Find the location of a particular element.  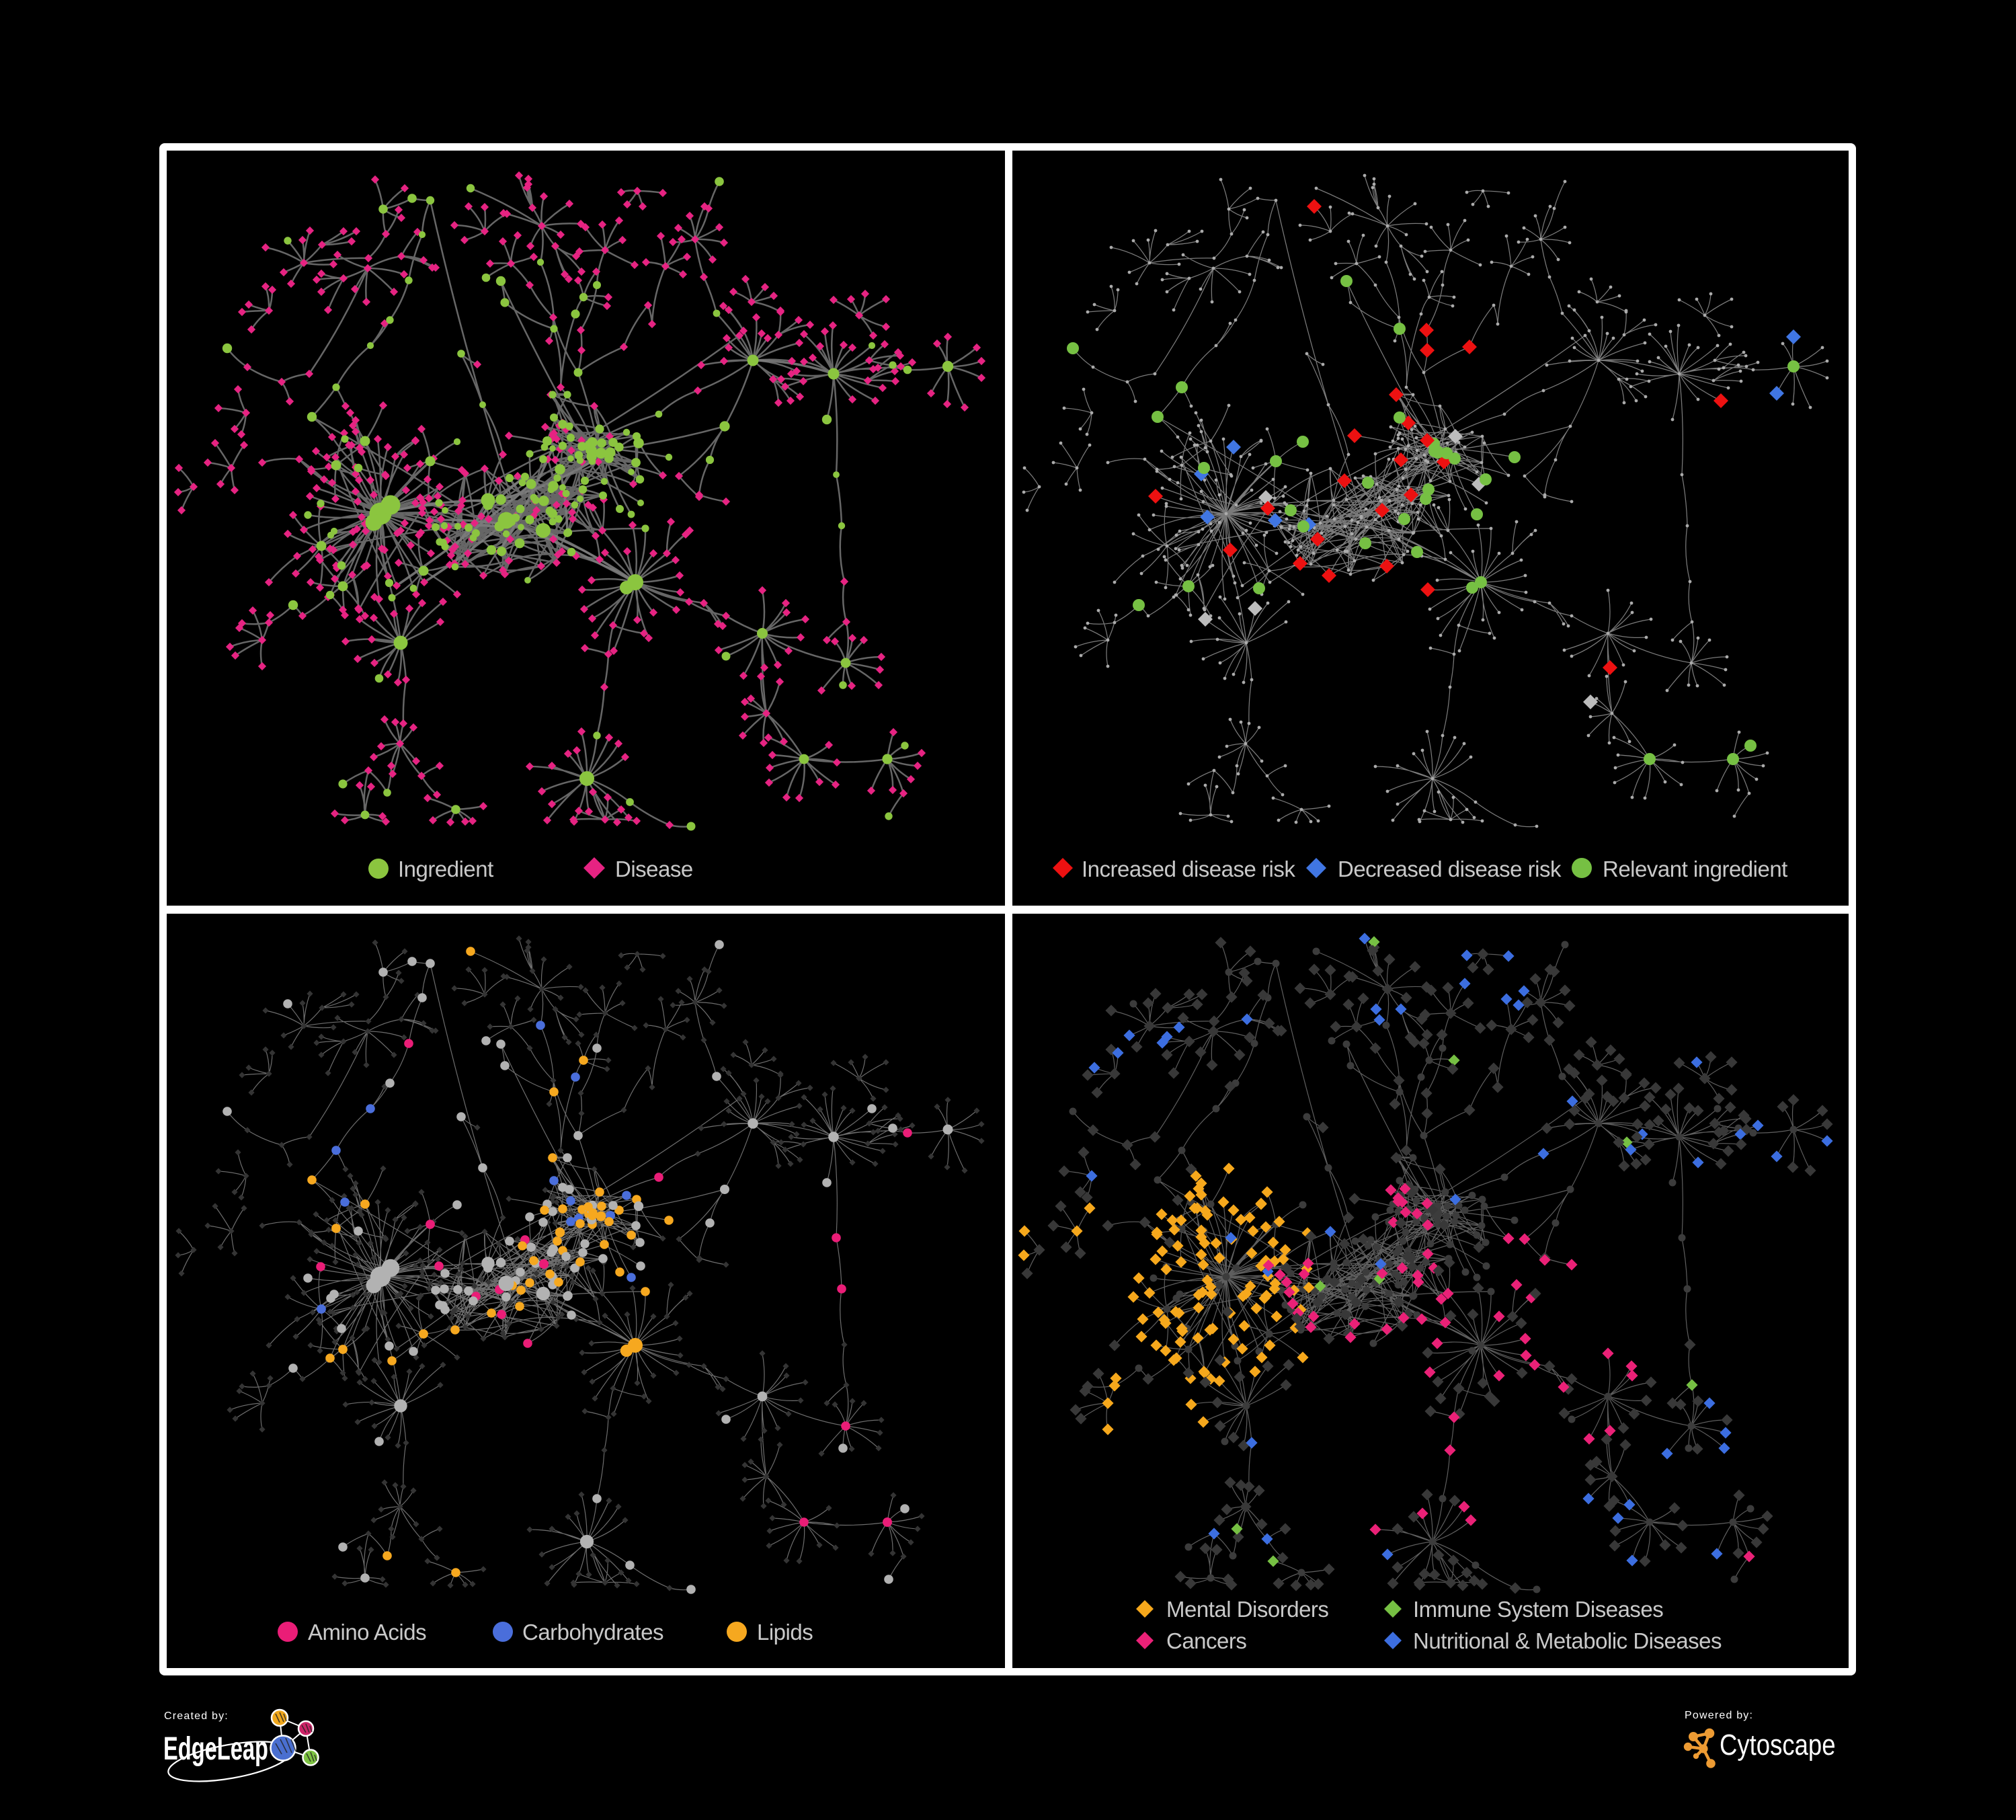

svg-text: Created by: is located at coordinates (196, 1716).